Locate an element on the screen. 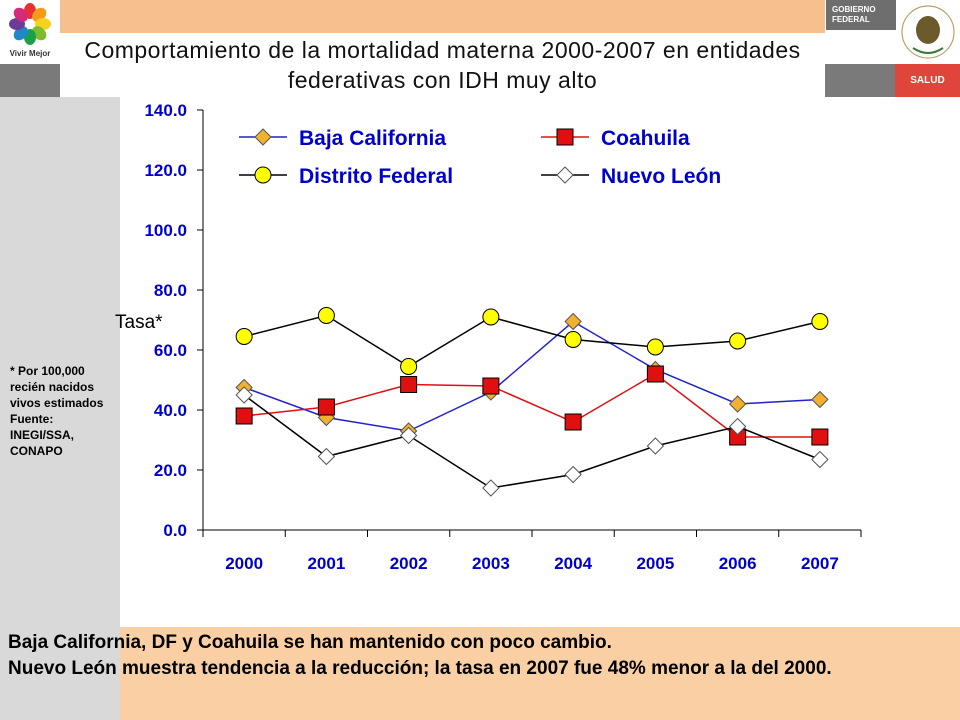 Image resolution: width=960 pixels, height=720 pixels. side-panel is located at coordinates (60, 408).